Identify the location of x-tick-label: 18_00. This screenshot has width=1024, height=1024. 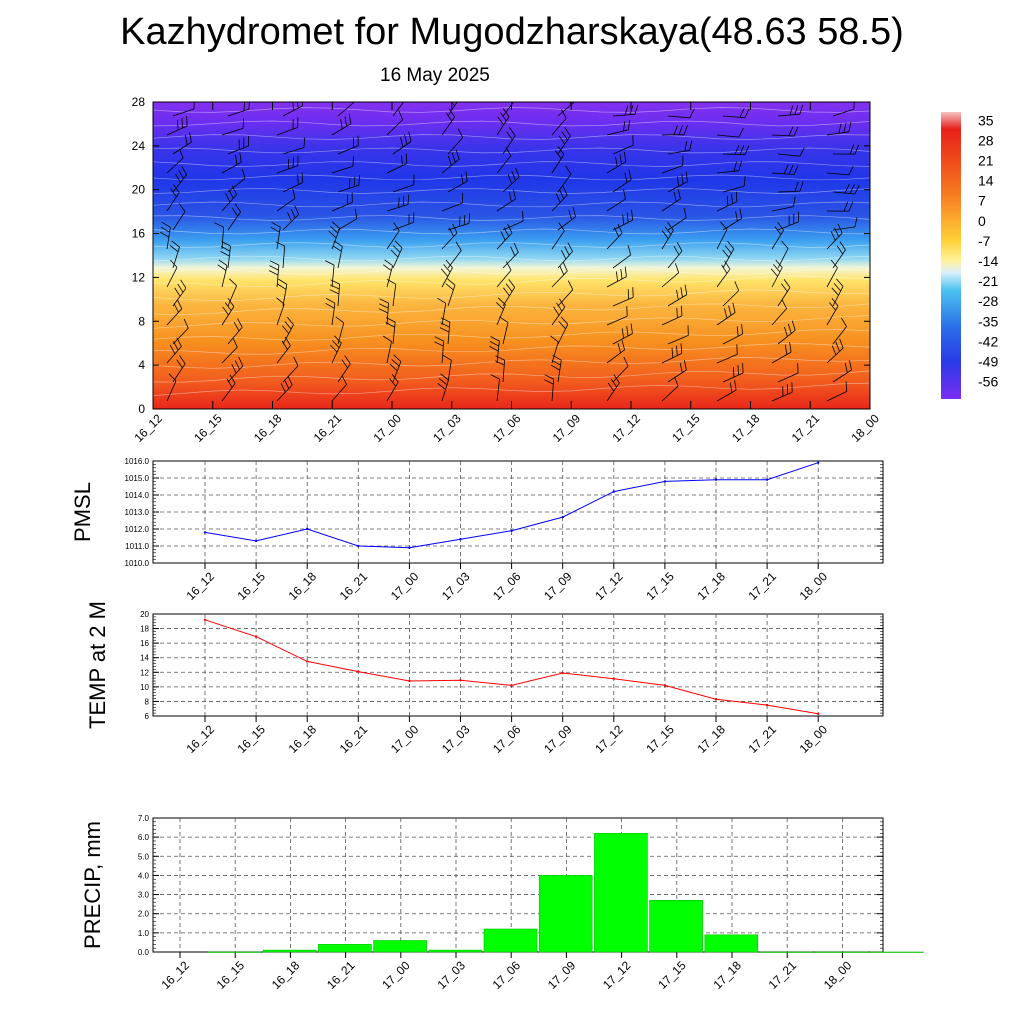
(814, 739).